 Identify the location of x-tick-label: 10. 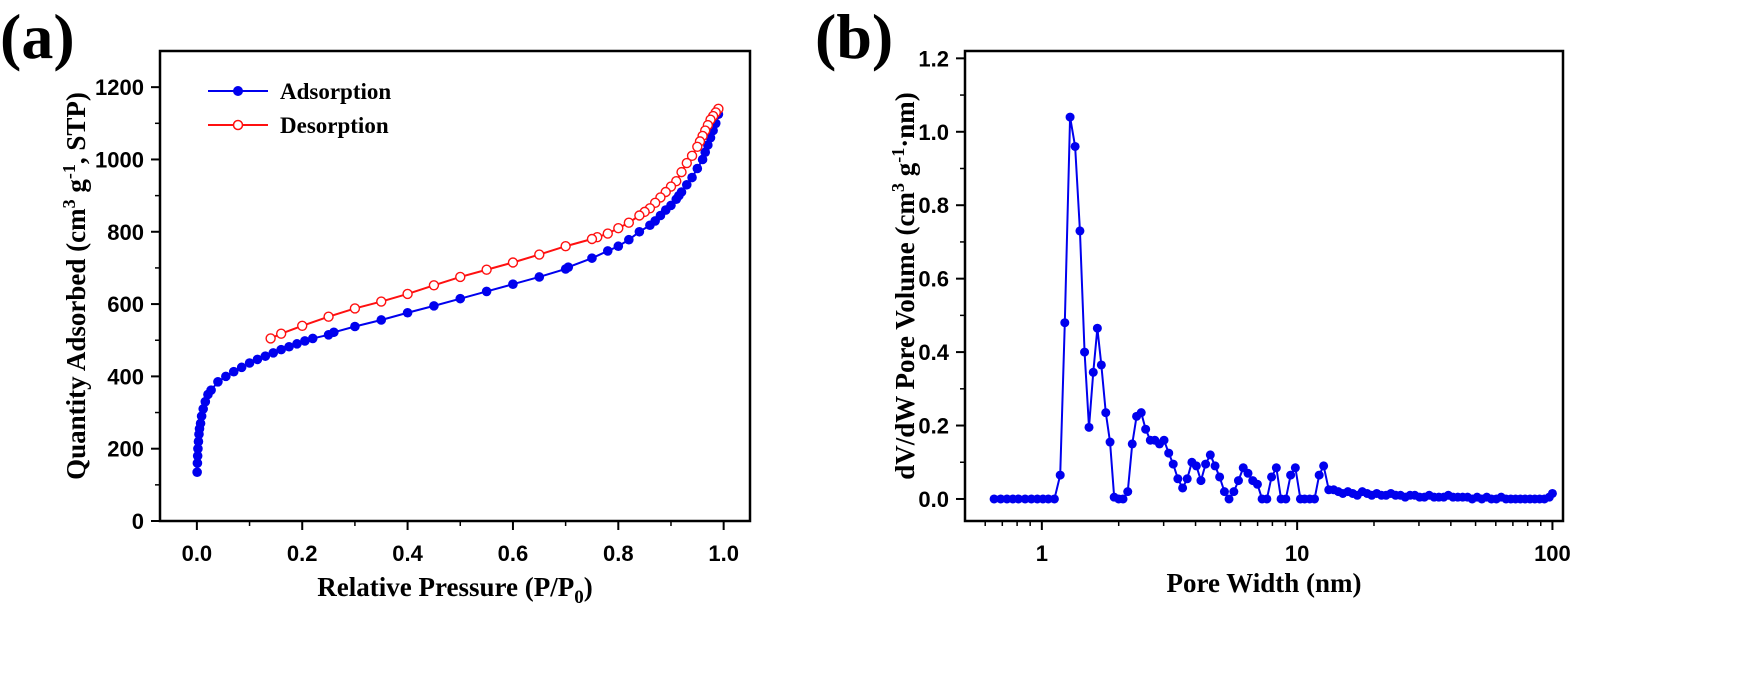
(1297, 553).